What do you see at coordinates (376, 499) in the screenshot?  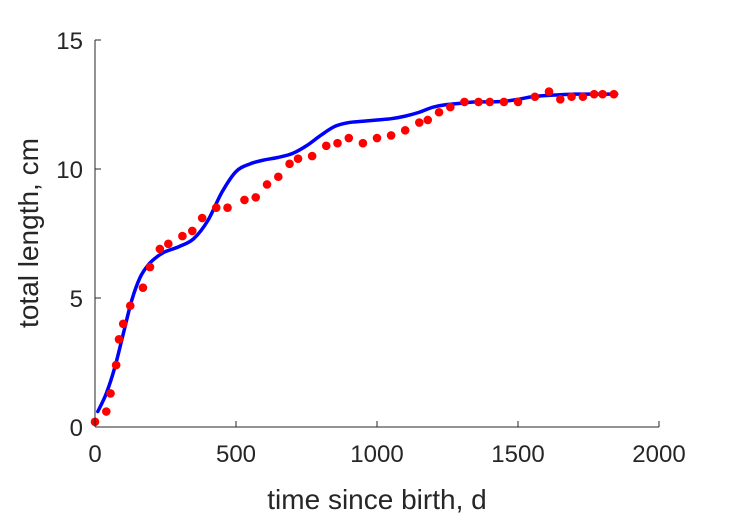 I see `x-axis-title: time since birth, d` at bounding box center [376, 499].